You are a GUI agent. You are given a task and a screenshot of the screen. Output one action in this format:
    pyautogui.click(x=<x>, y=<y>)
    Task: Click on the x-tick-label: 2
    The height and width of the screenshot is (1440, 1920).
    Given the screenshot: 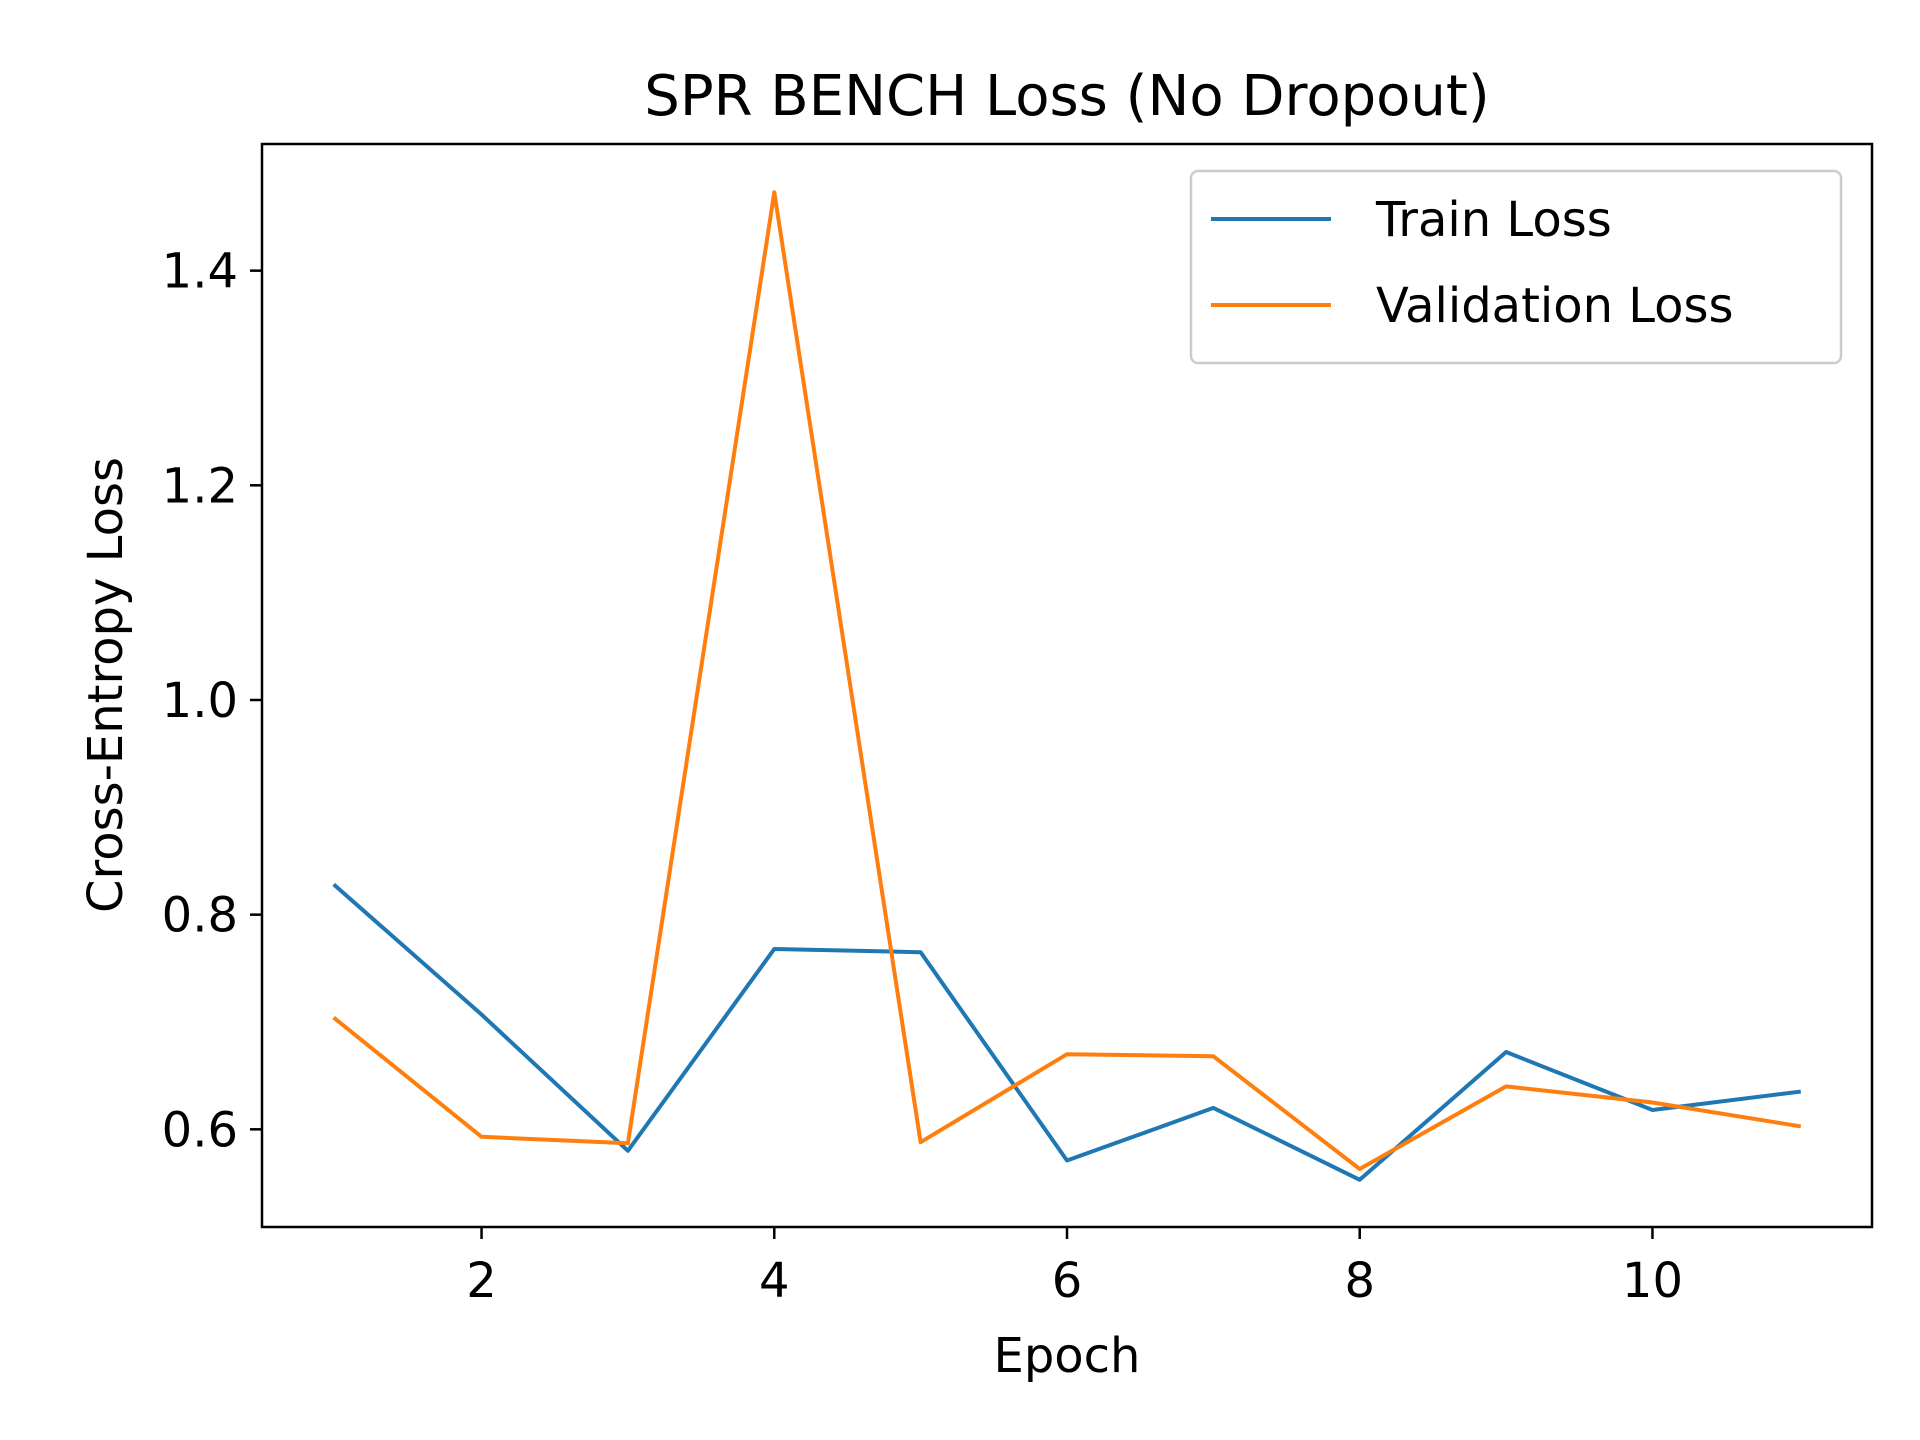 What is the action you would take?
    pyautogui.click(x=481, y=1281)
    